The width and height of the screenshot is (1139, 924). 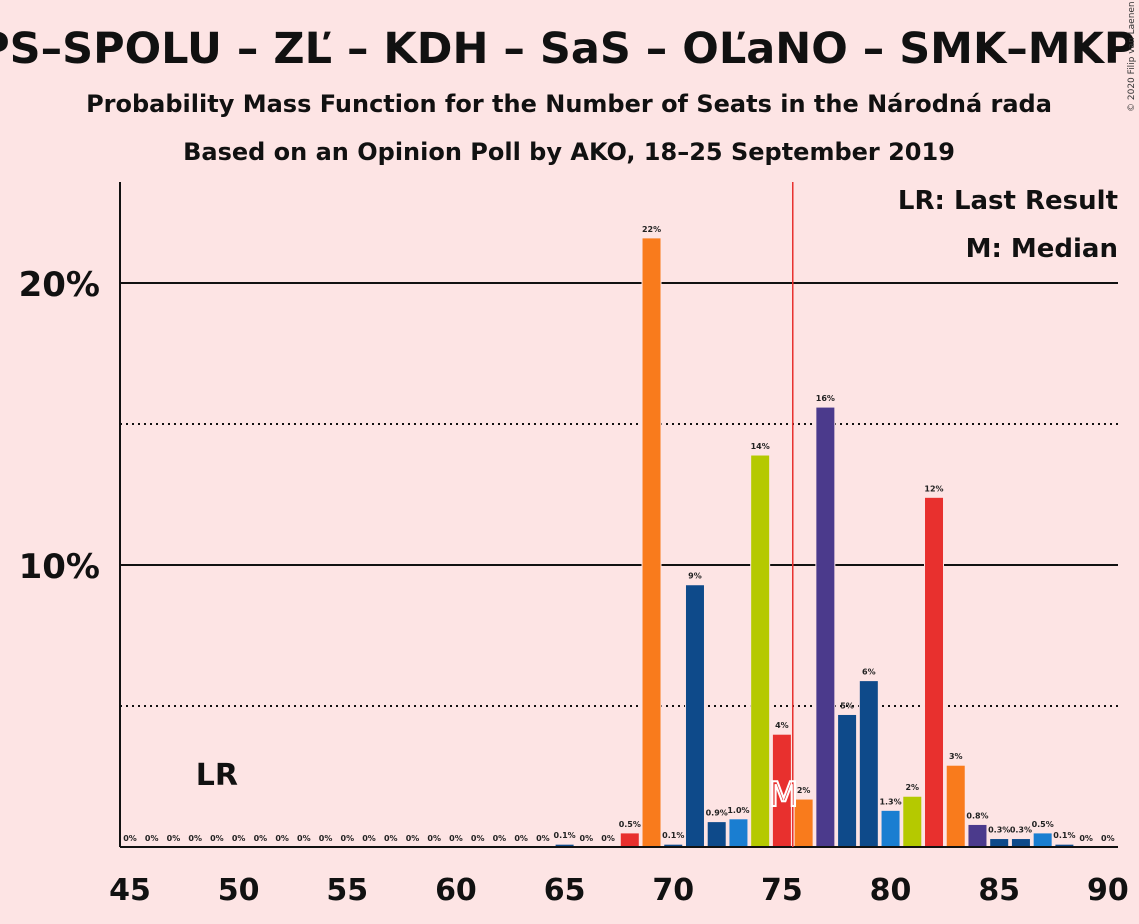 What do you see at coordinates (456, 890) in the screenshot?
I see `x-tick-60: 60` at bounding box center [456, 890].